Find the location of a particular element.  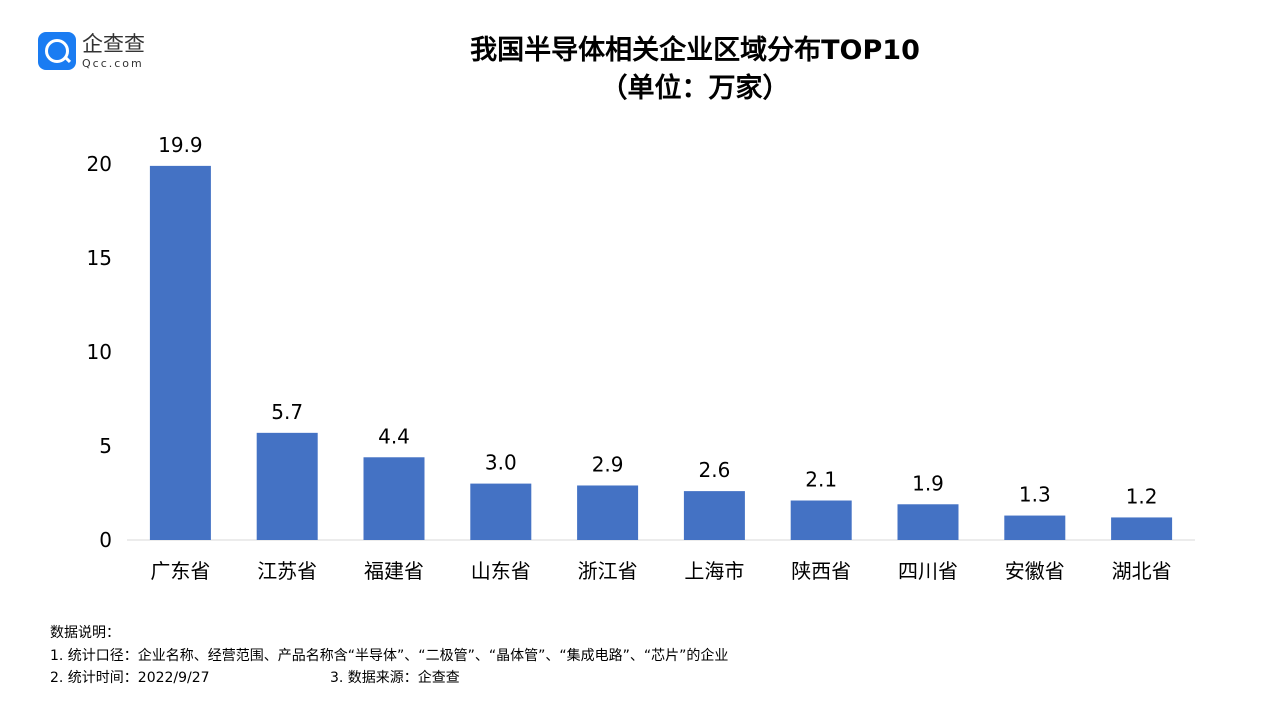

chart-title: 我国半导体相关企业区域分布TOP10 is located at coordinates (695, 50).